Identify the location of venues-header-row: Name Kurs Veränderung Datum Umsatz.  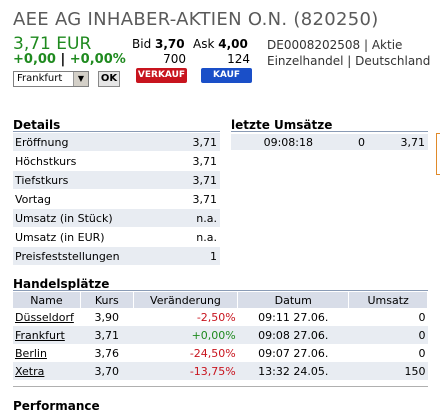
(220, 300).